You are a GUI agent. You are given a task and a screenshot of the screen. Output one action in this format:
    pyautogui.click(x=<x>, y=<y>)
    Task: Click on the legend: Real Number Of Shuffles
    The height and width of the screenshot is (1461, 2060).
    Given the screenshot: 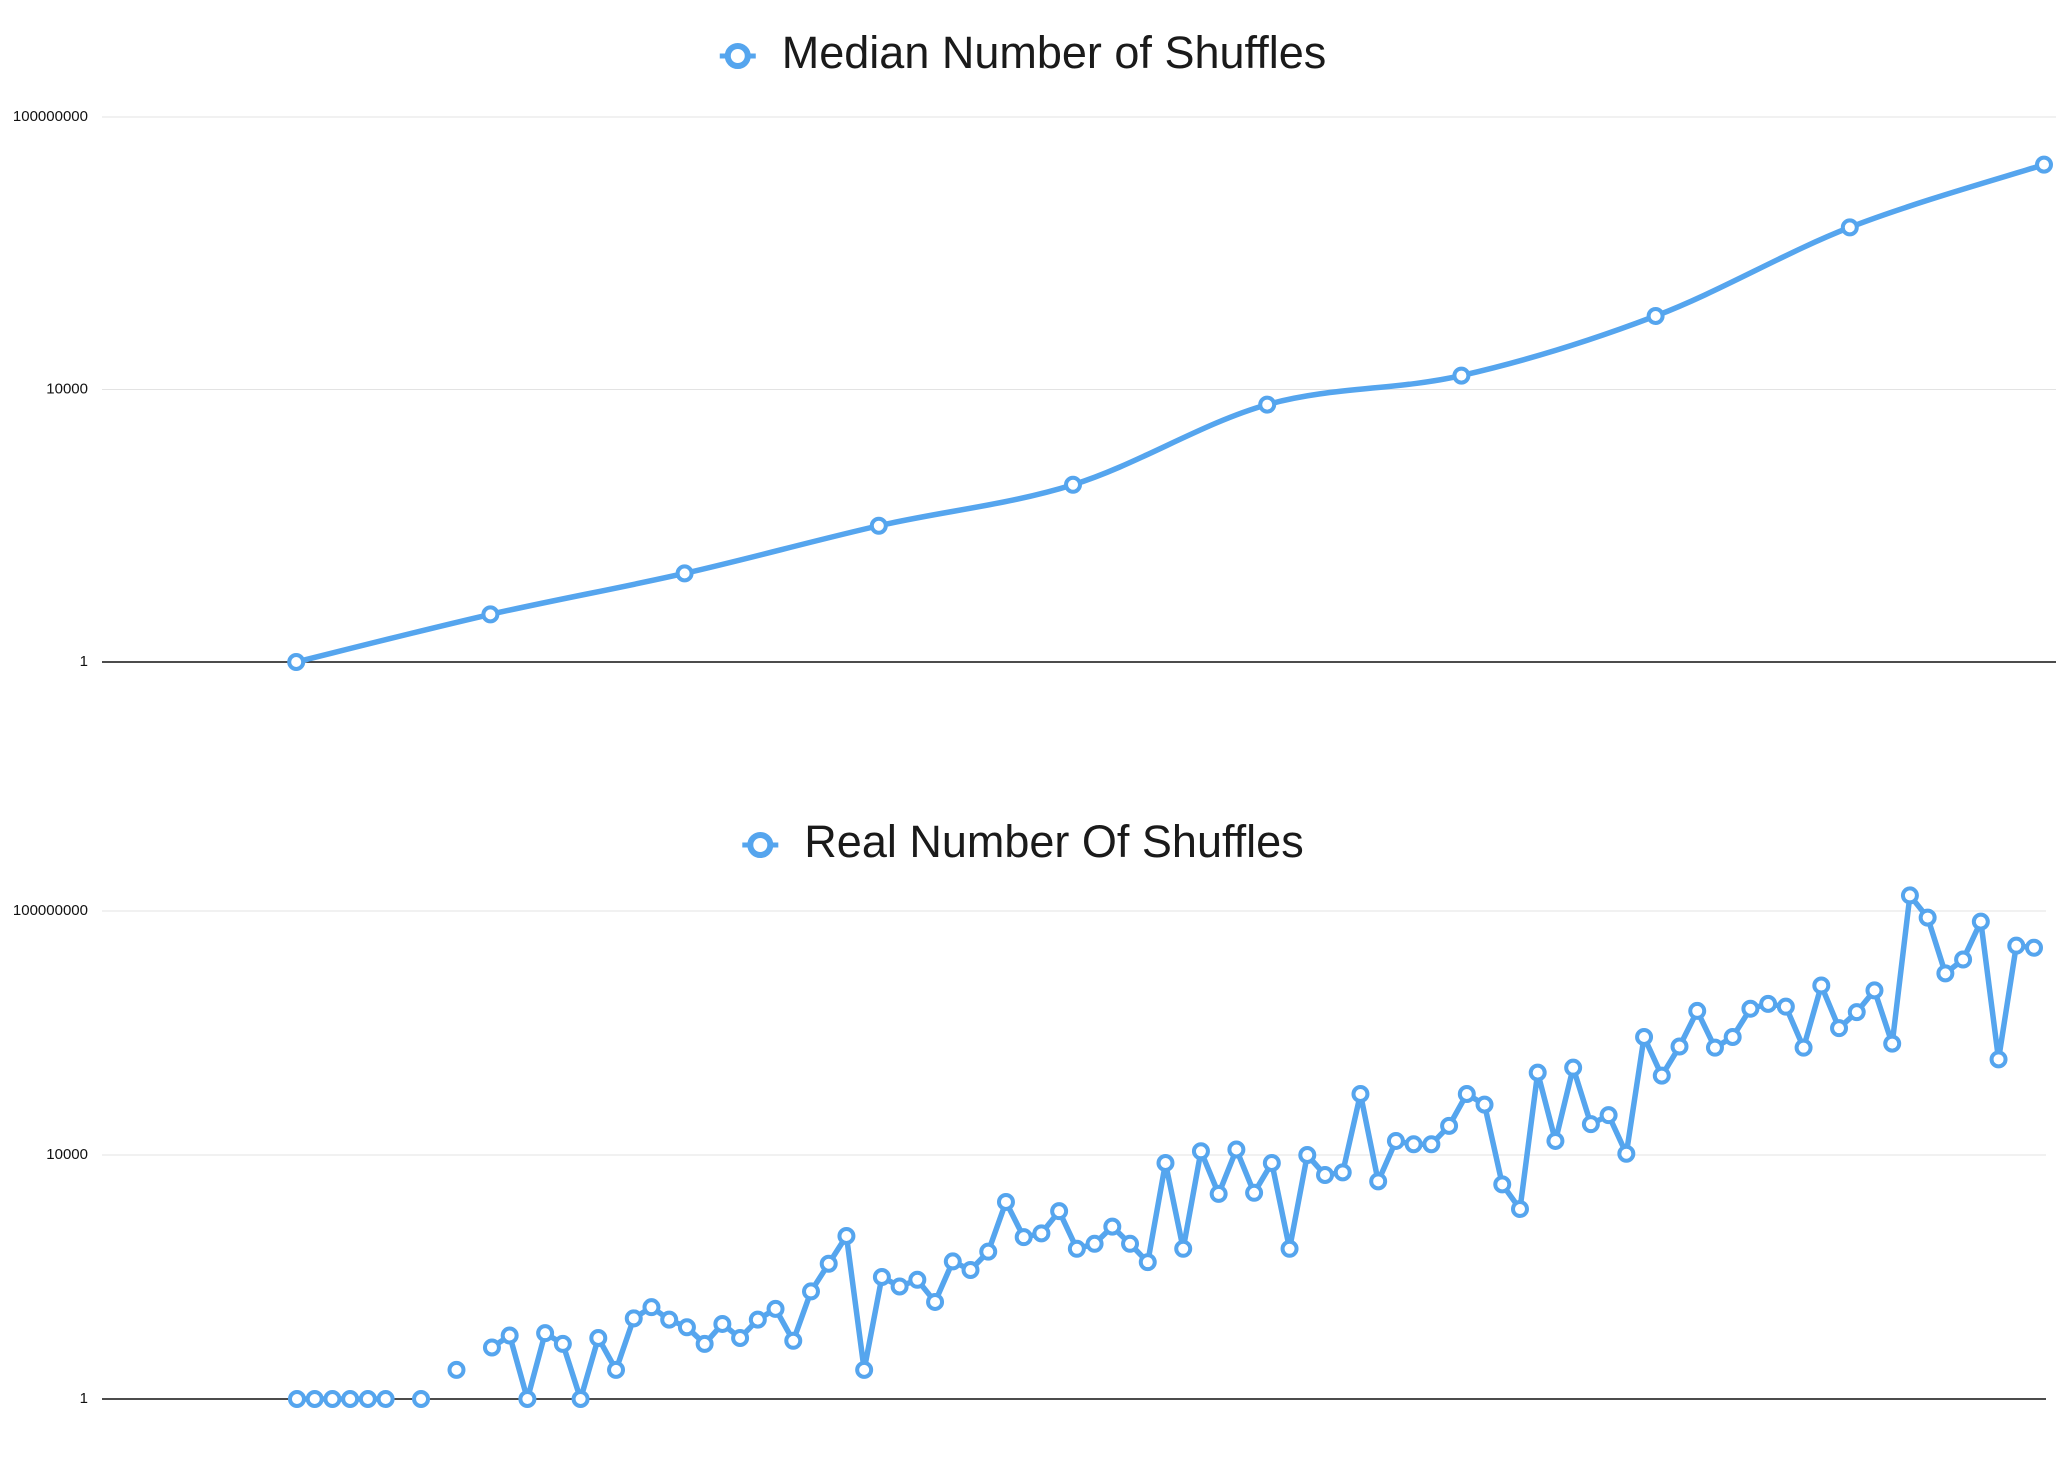 What is the action you would take?
    pyautogui.click(x=1023, y=841)
    